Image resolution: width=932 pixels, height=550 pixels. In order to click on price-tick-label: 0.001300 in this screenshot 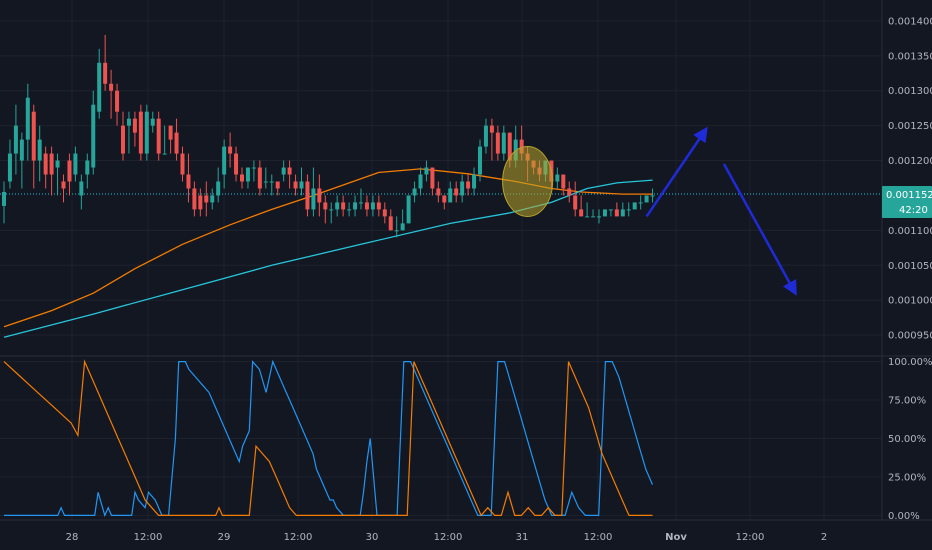, I will do `click(910, 91)`.